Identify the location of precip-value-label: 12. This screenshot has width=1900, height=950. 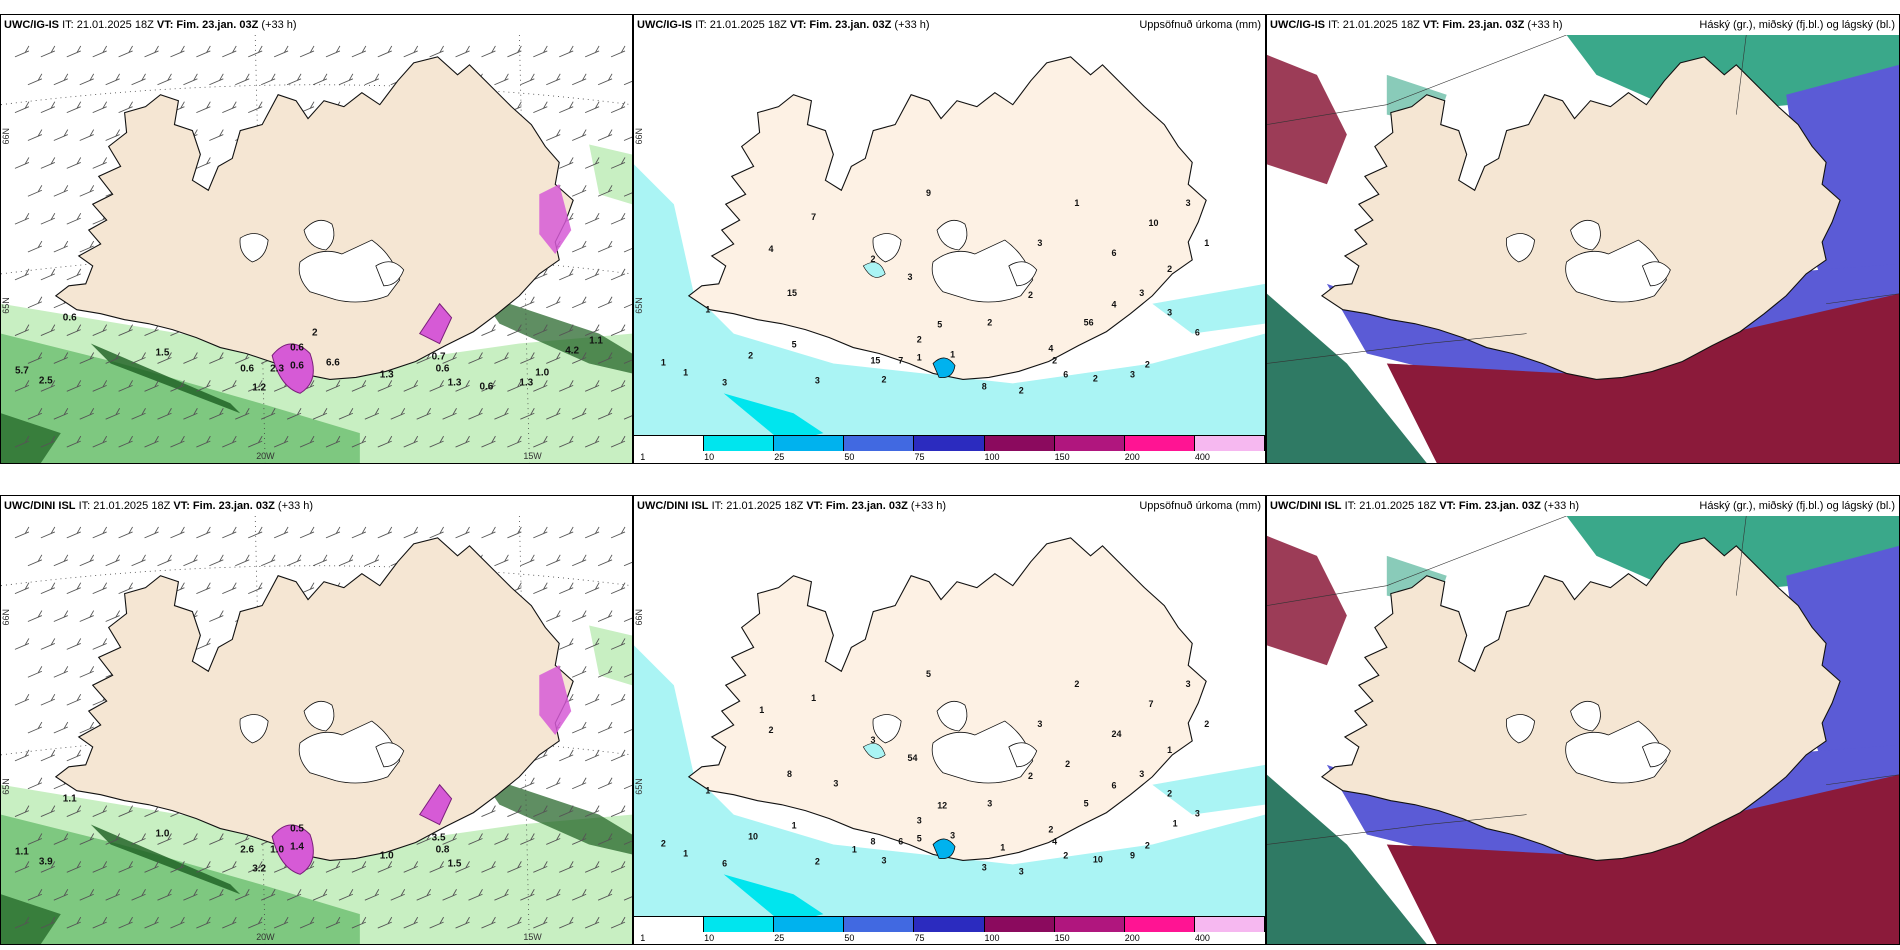
(942, 806).